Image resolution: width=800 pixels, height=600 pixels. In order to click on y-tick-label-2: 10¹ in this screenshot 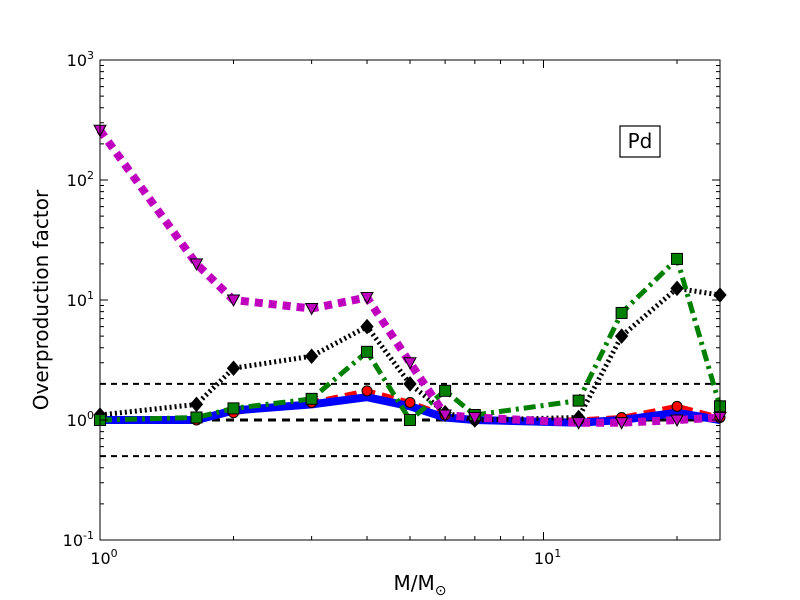, I will do `click(80, 299)`.